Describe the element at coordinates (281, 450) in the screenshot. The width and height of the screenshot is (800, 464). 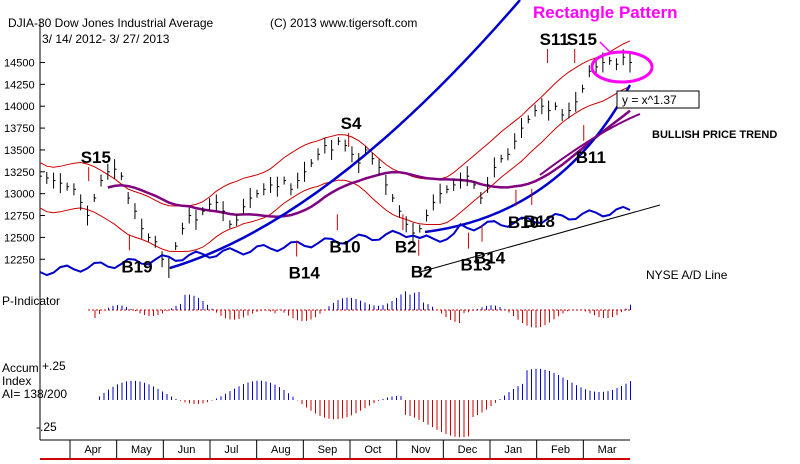
I see `month-label: Aug` at that location.